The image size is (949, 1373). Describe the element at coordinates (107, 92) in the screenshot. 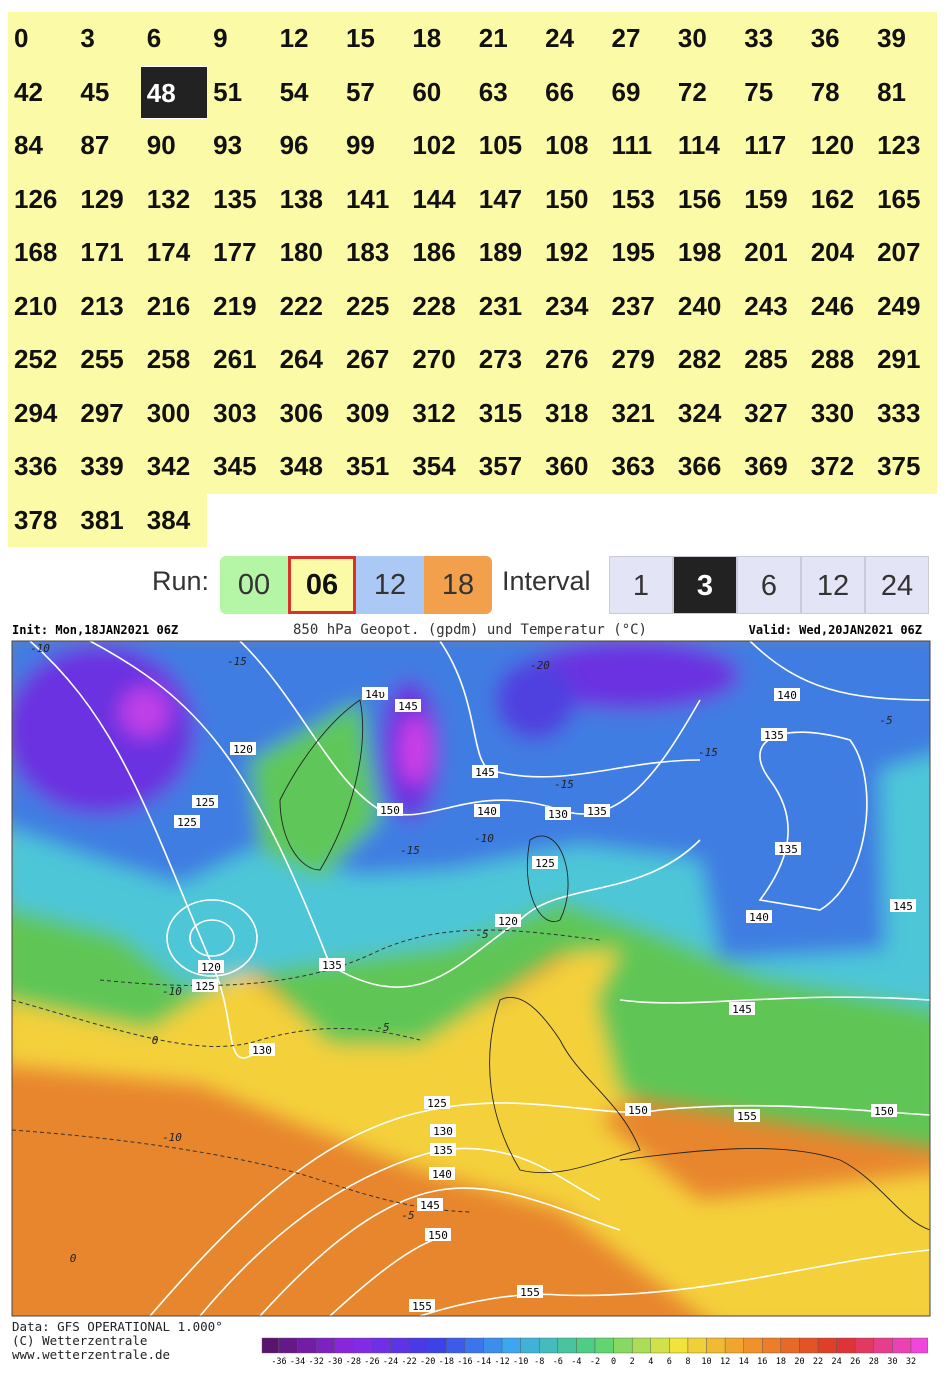

I see `hour-link: 45` at that location.